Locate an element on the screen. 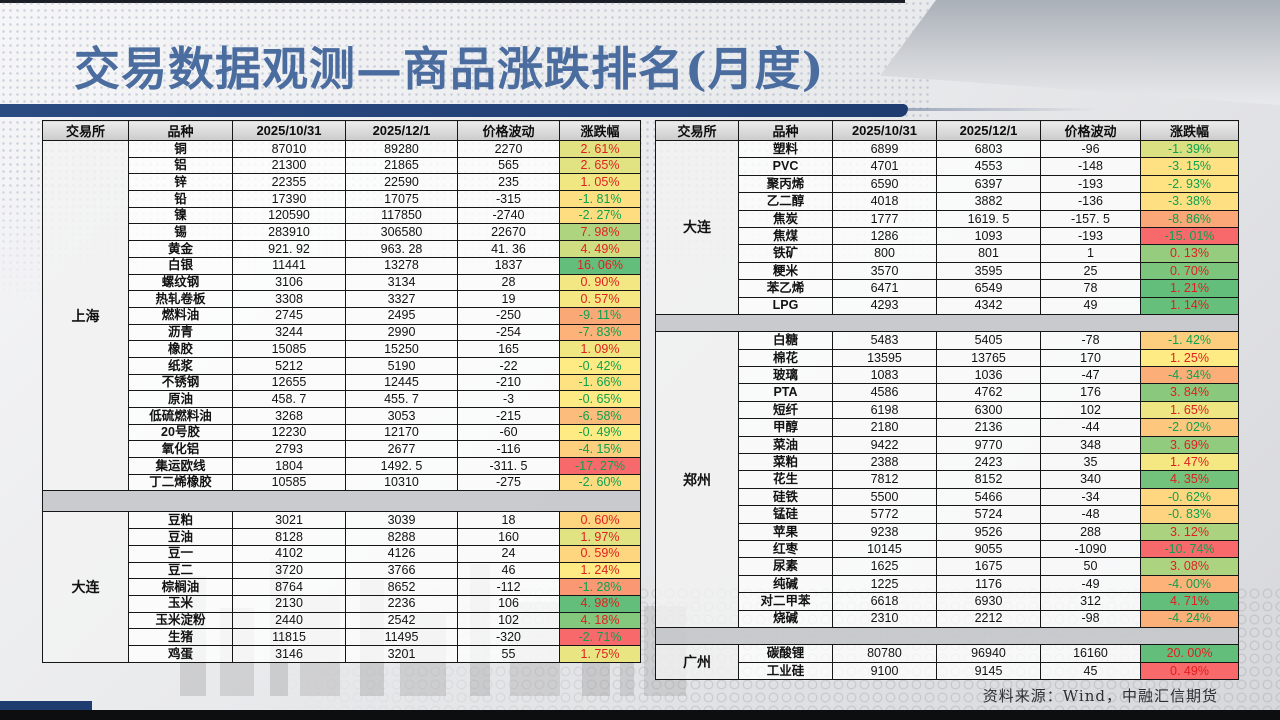 The height and width of the screenshot is (720, 1280). table-row: 纯碱 1225 1176 -49 -4. 00% is located at coordinates (947, 584).